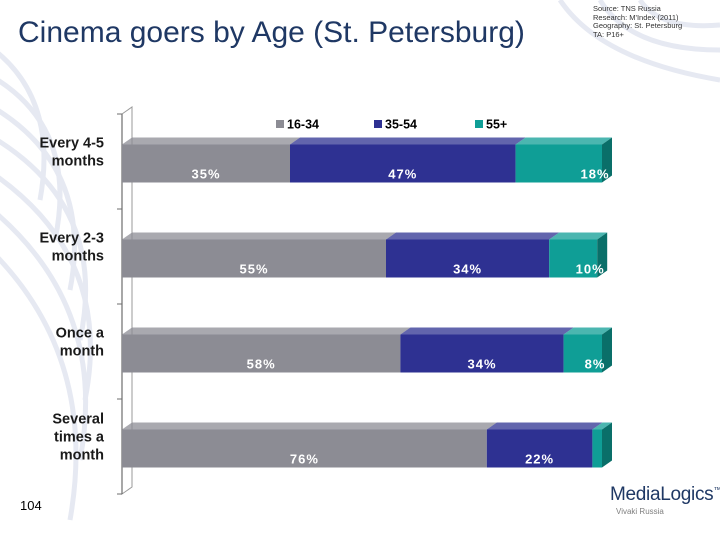 The width and height of the screenshot is (720, 540). I want to click on page-title: Cinema goers by Age (St. Petersburg), so click(271, 32).